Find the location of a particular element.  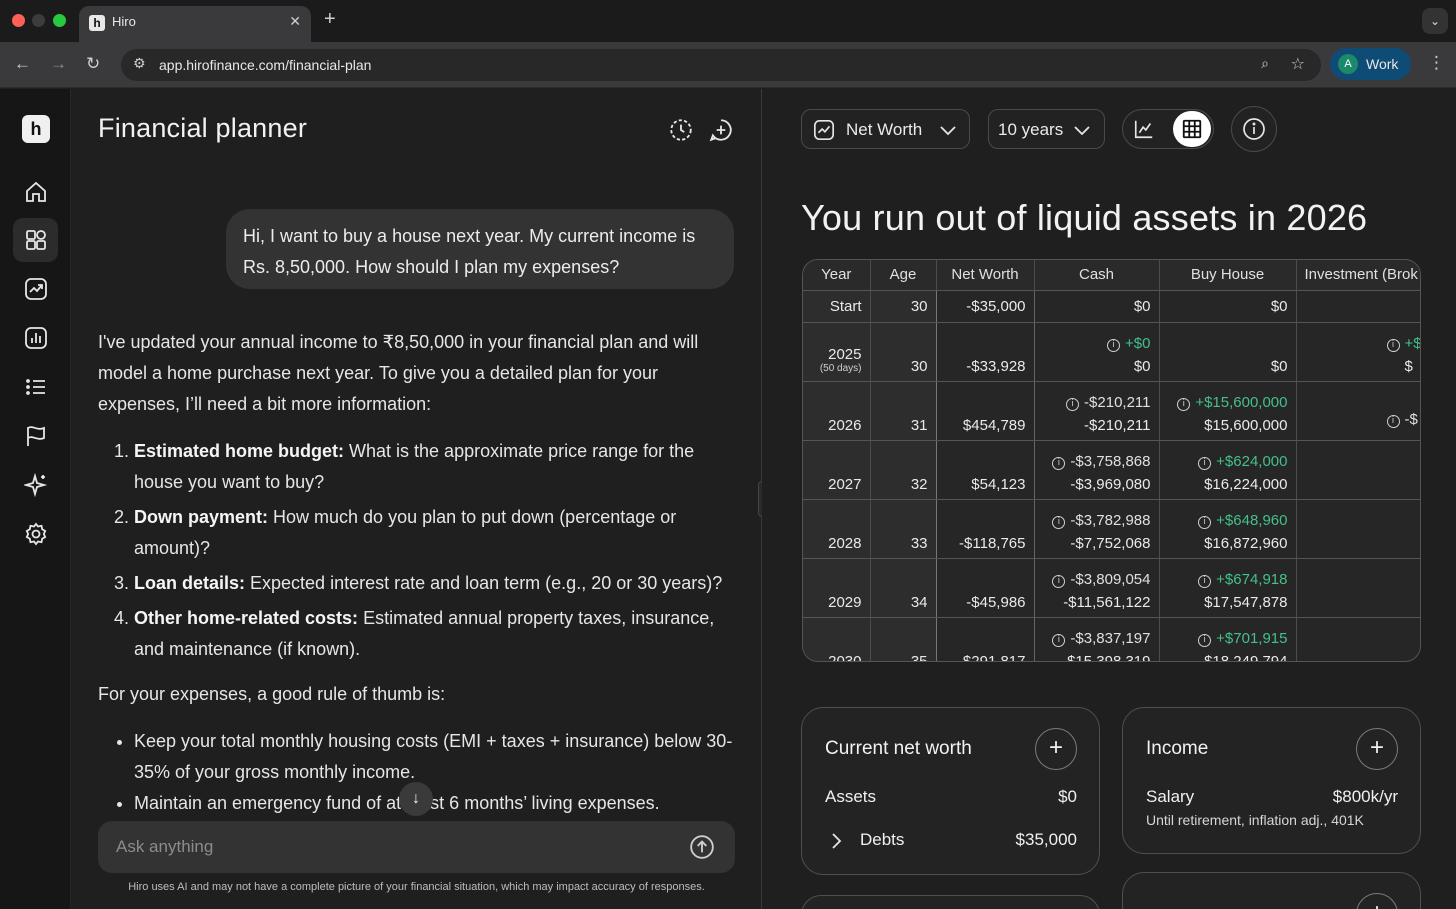

sidebar-item-apps is located at coordinates (35, 240).